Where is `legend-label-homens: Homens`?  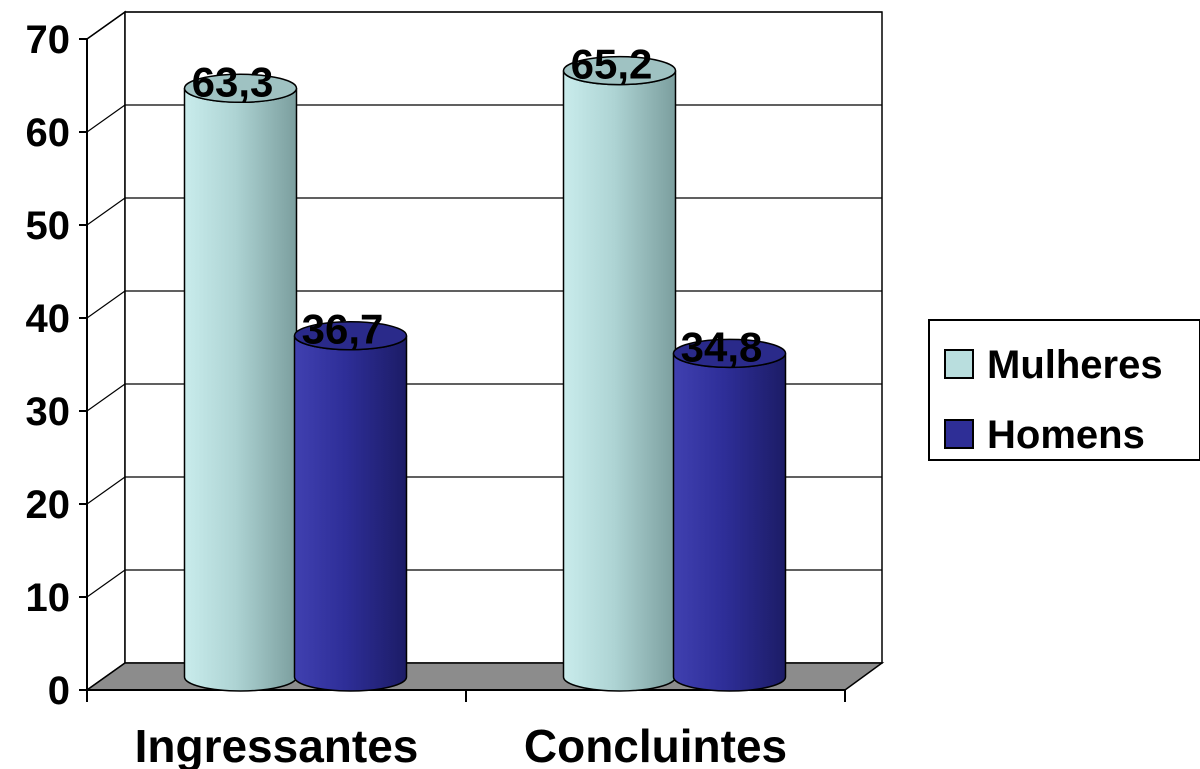
legend-label-homens: Homens is located at coordinates (1066, 435).